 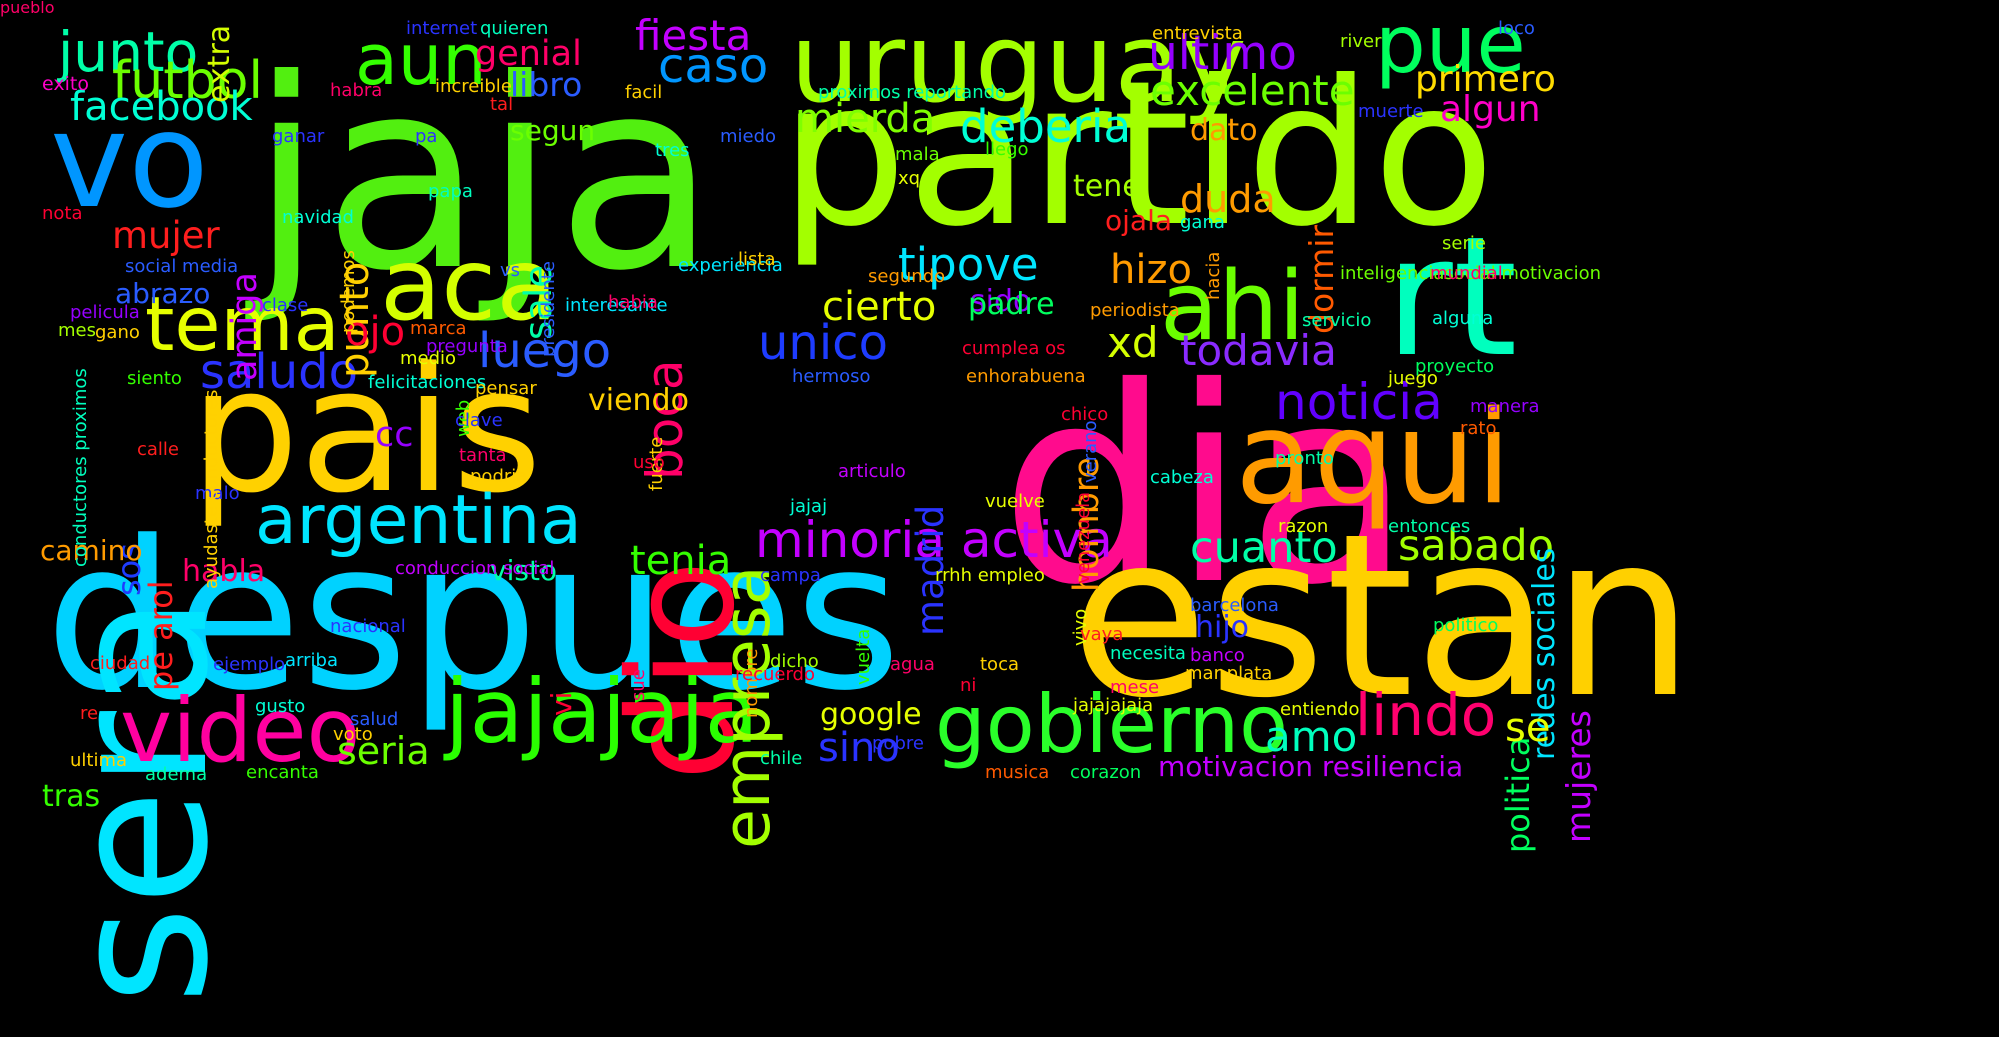 What do you see at coordinates (775, 674) in the screenshot?
I see `word-recuerdo: recuerdo` at bounding box center [775, 674].